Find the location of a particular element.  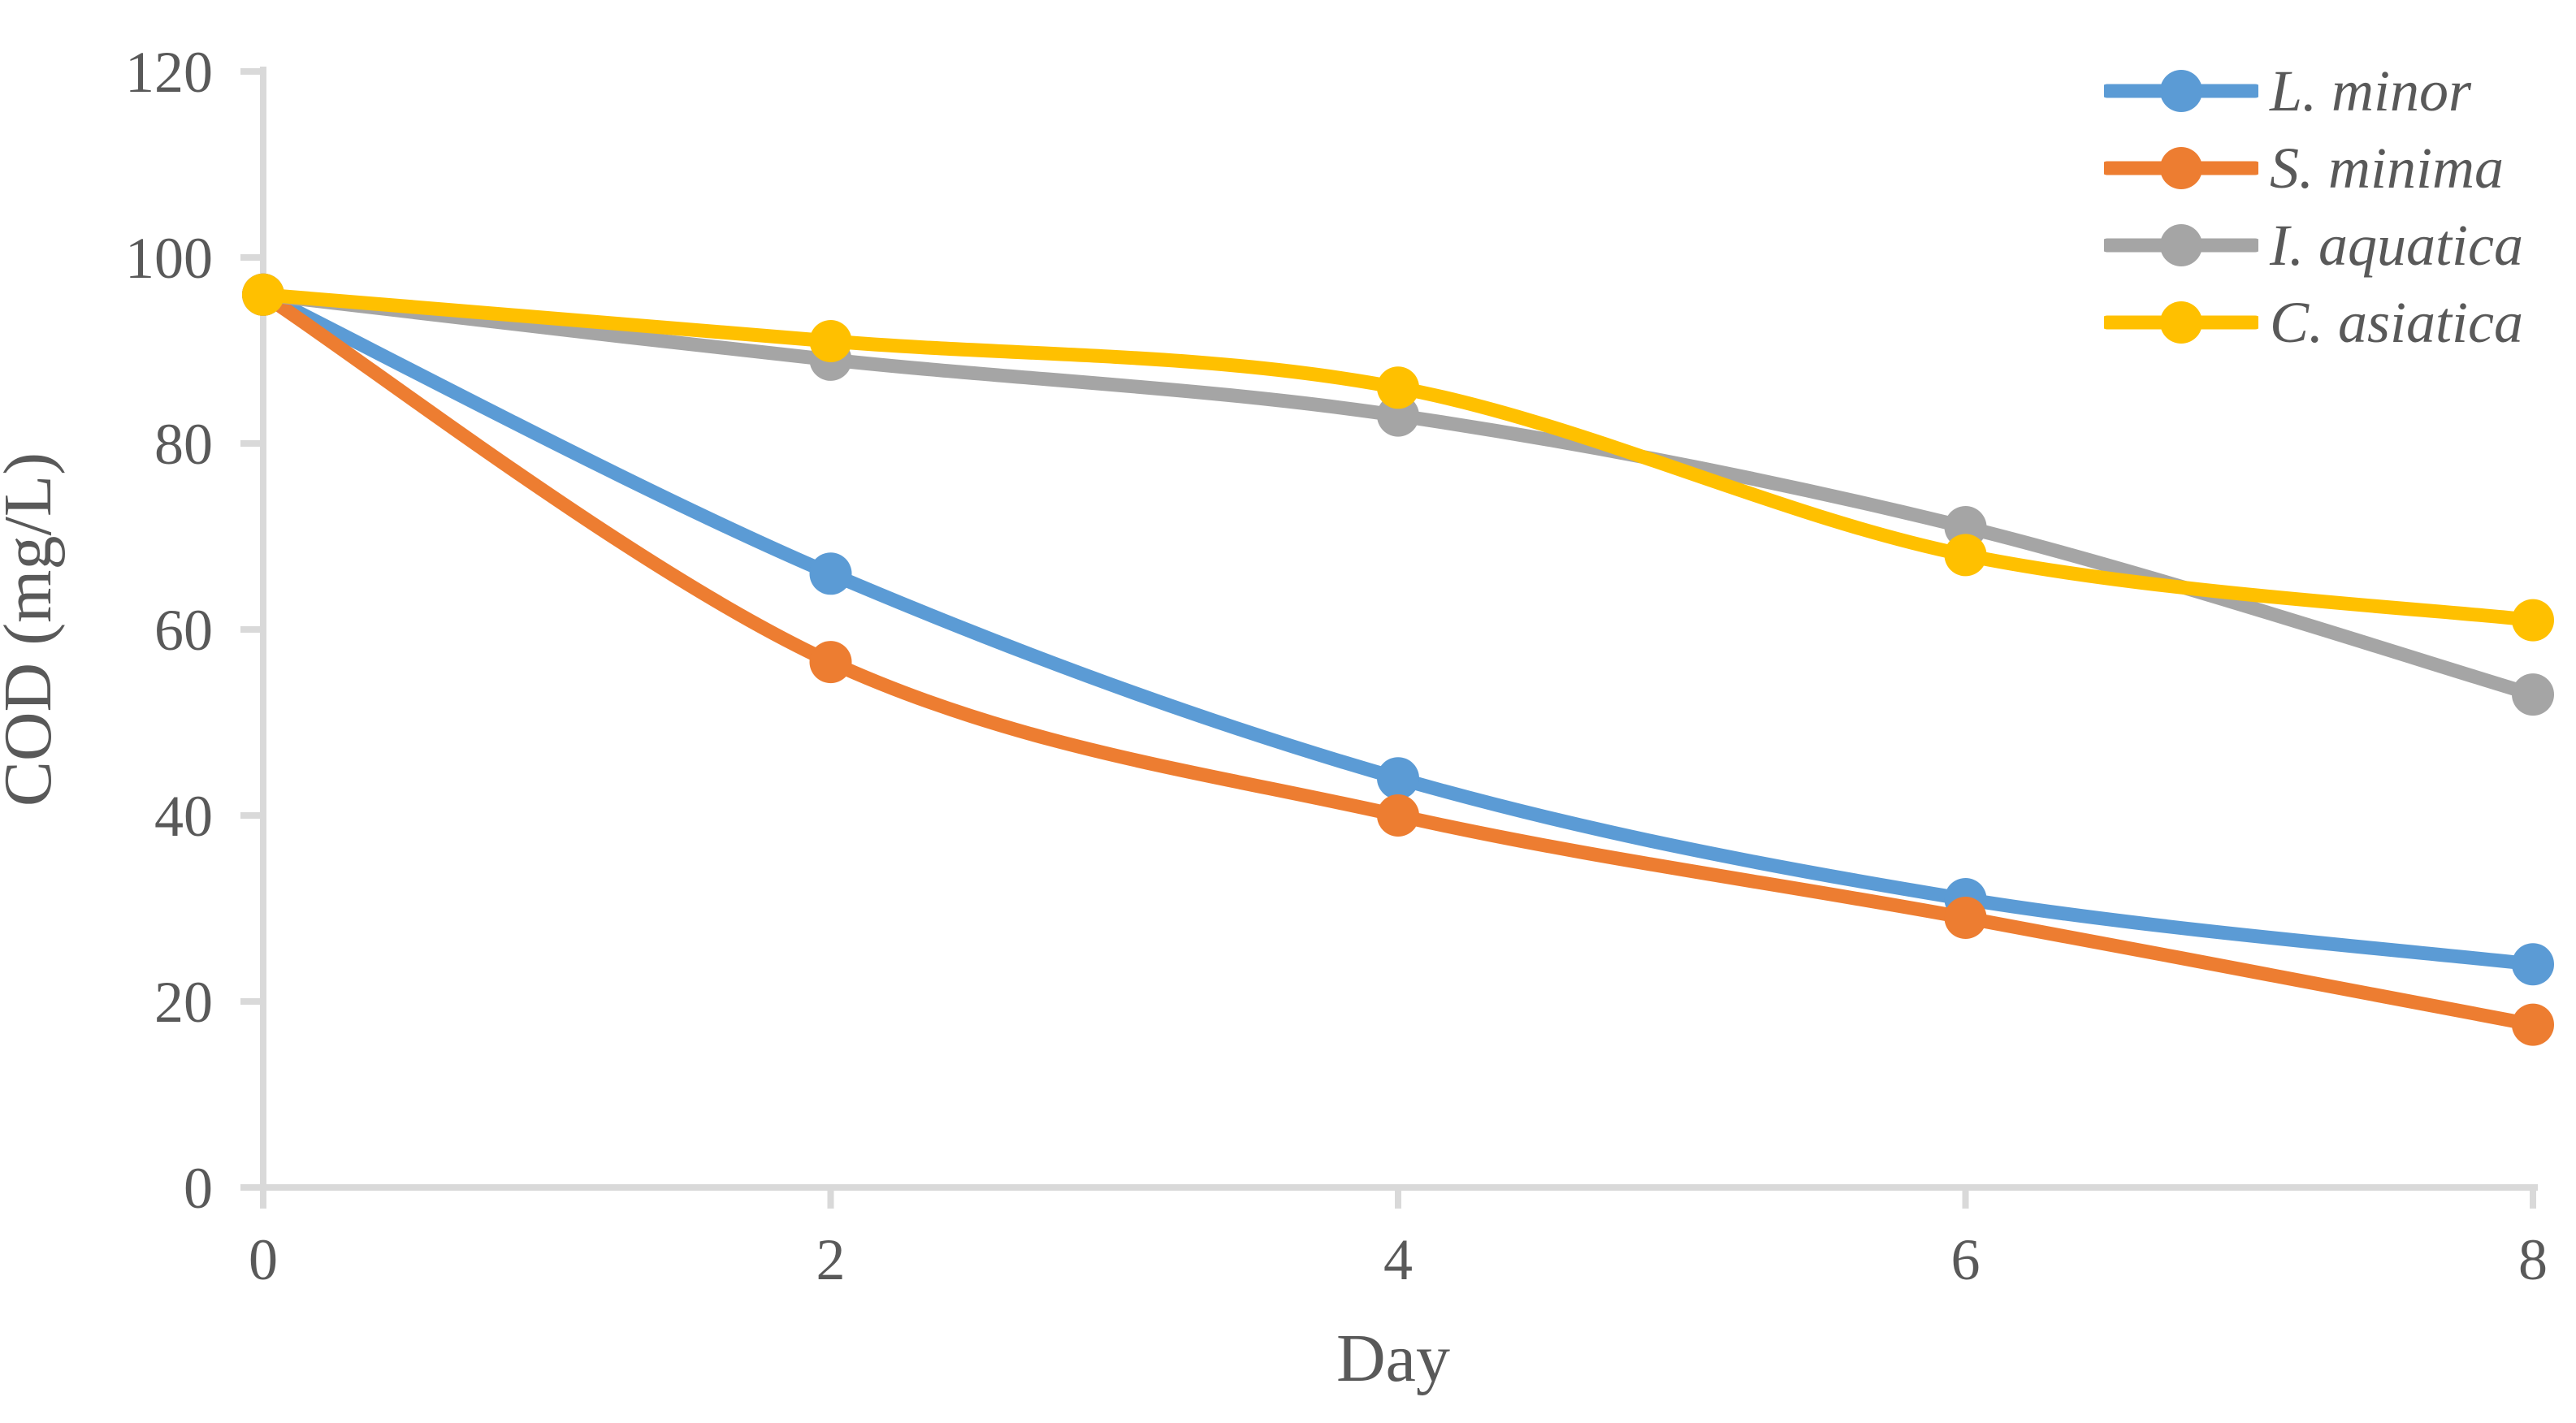

y-tick-label: 0 is located at coordinates (198, 1189).